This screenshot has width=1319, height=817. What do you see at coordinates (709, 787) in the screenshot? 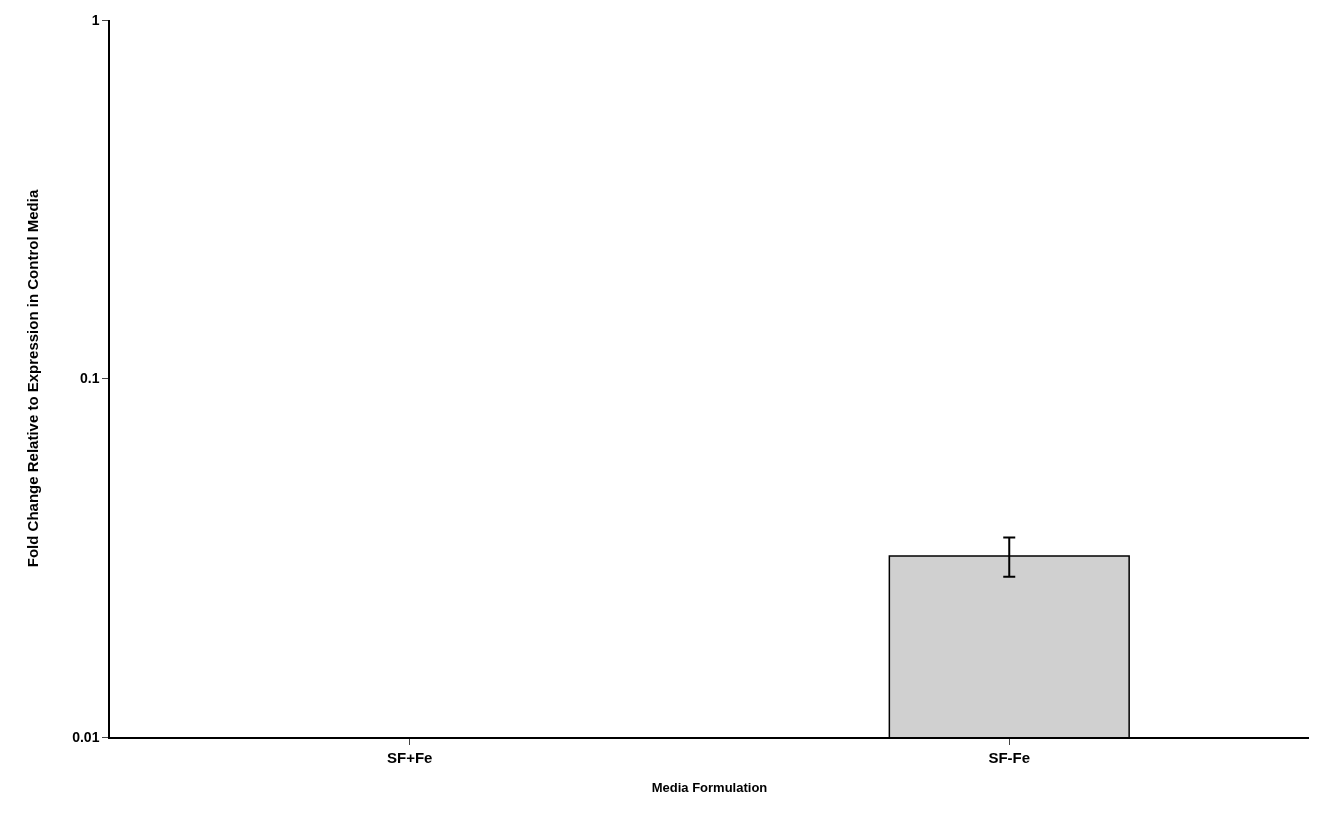
I see `x-axis-title: Media Formulation` at bounding box center [709, 787].